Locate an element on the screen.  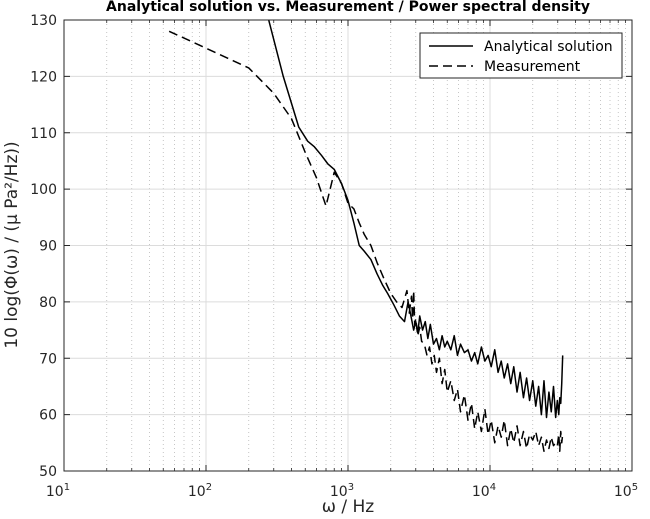
y-tick-label: 90 is located at coordinates (48, 247).